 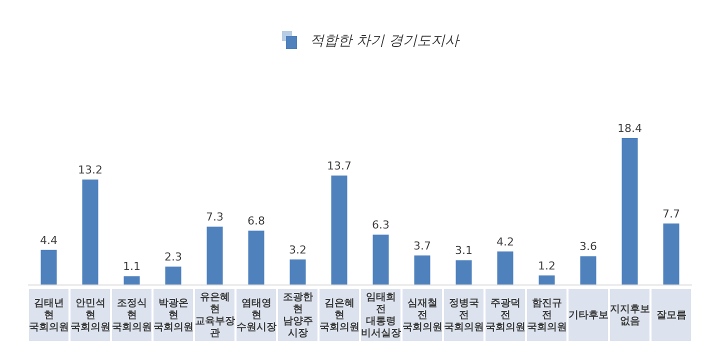 I want to click on data-label: 4.4, so click(x=49, y=240).